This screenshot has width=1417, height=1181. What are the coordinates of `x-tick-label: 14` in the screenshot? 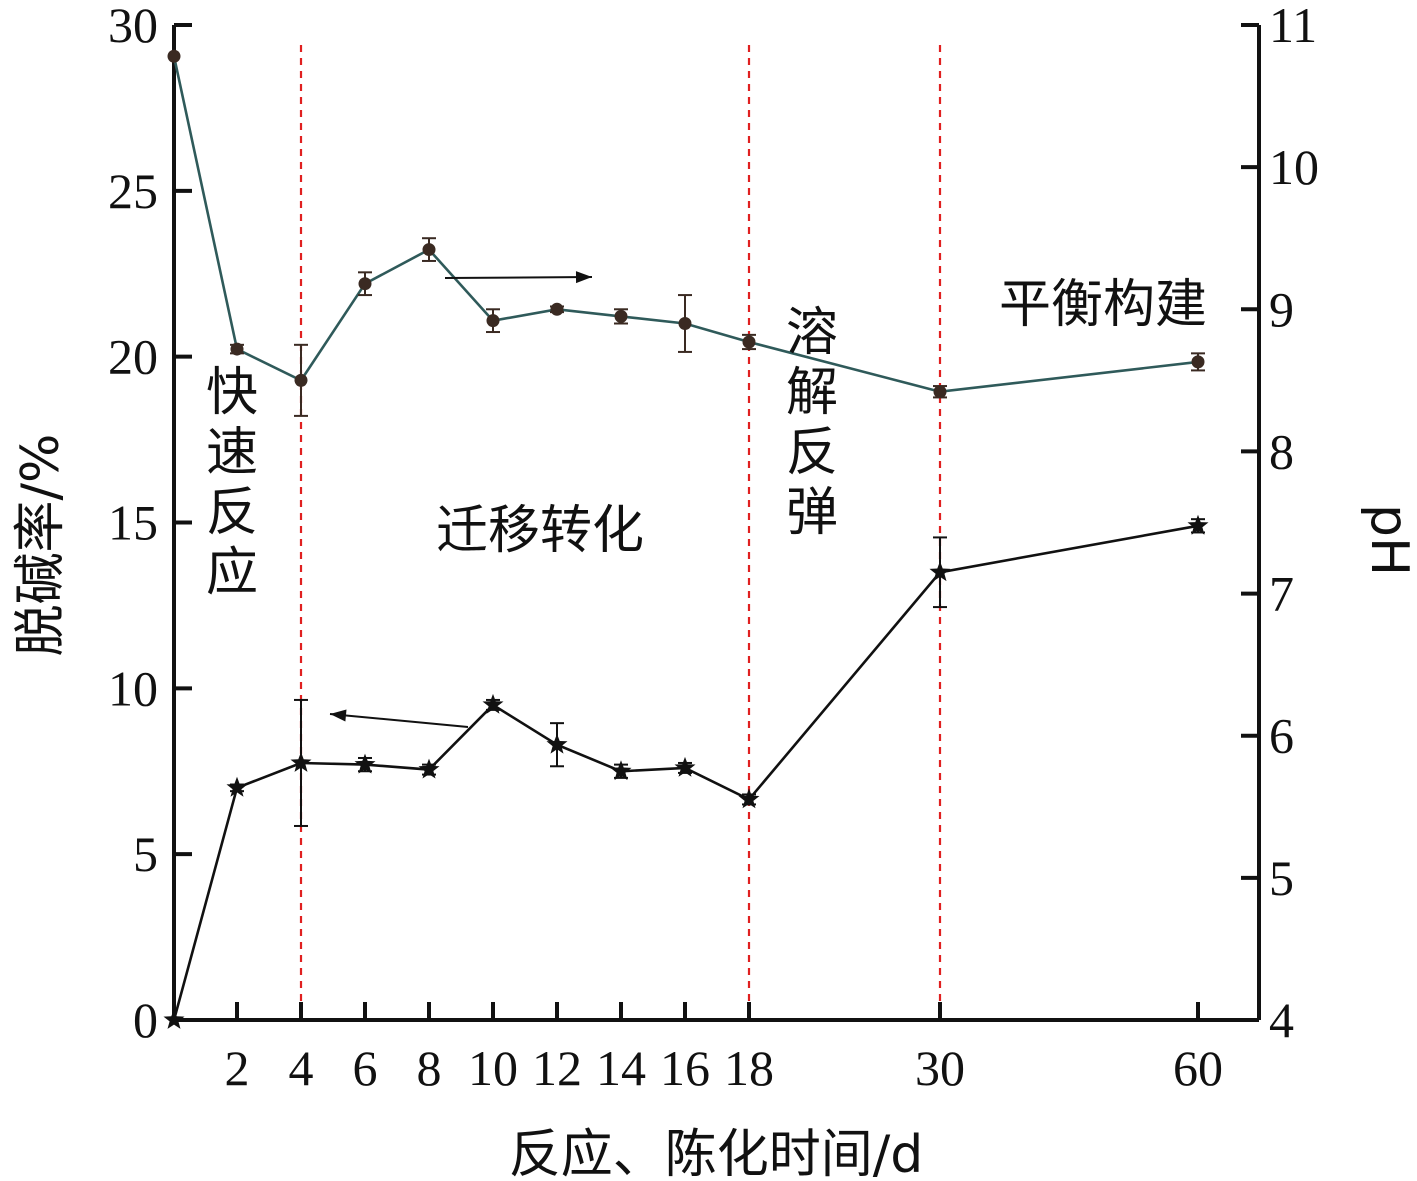 It's located at (621, 1068).